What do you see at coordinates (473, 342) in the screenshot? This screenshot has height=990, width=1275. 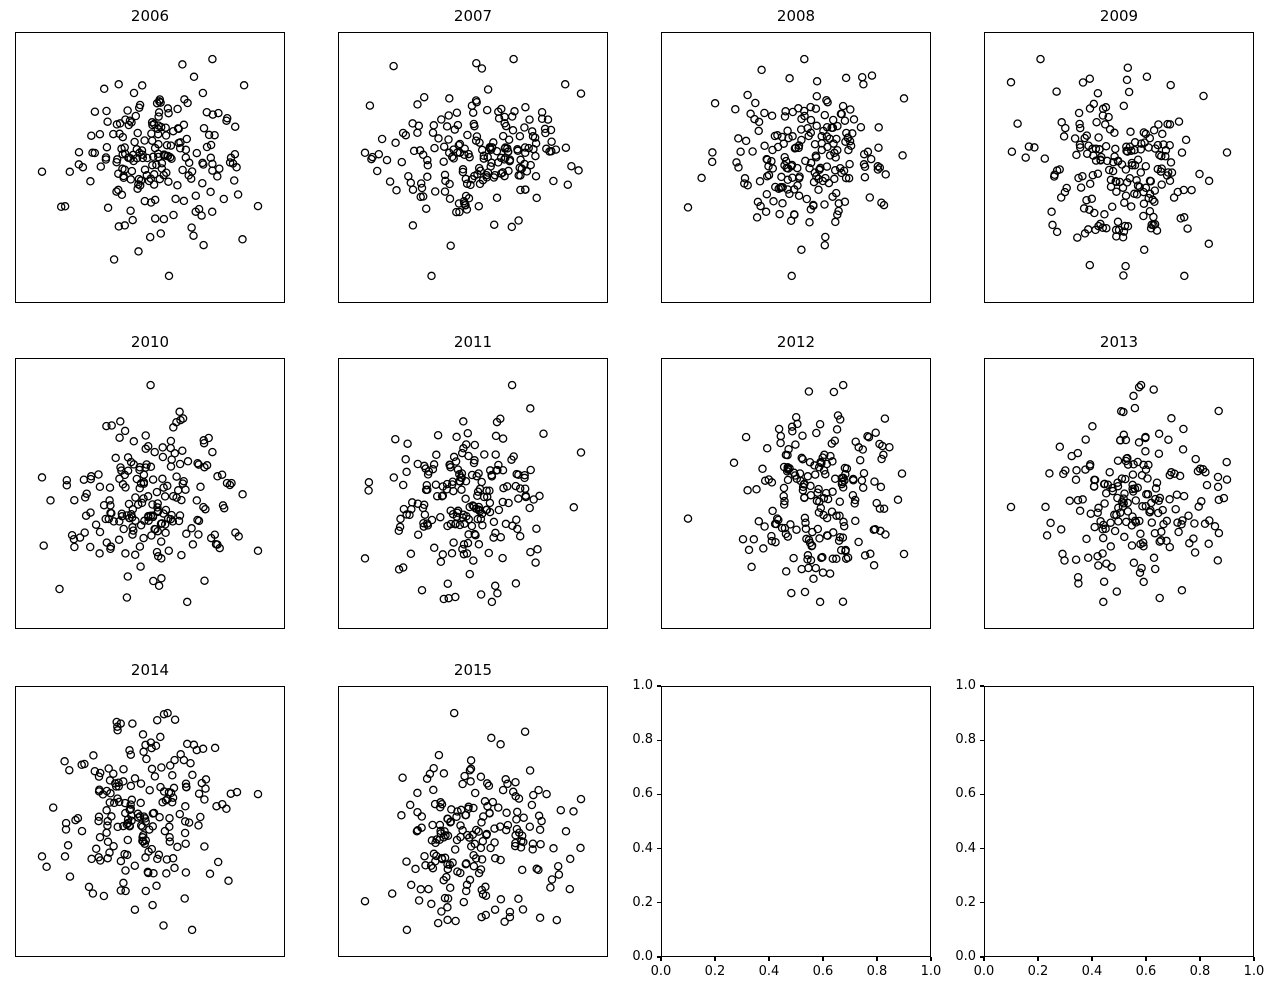 I see `subplot-title-2011: 2011` at bounding box center [473, 342].